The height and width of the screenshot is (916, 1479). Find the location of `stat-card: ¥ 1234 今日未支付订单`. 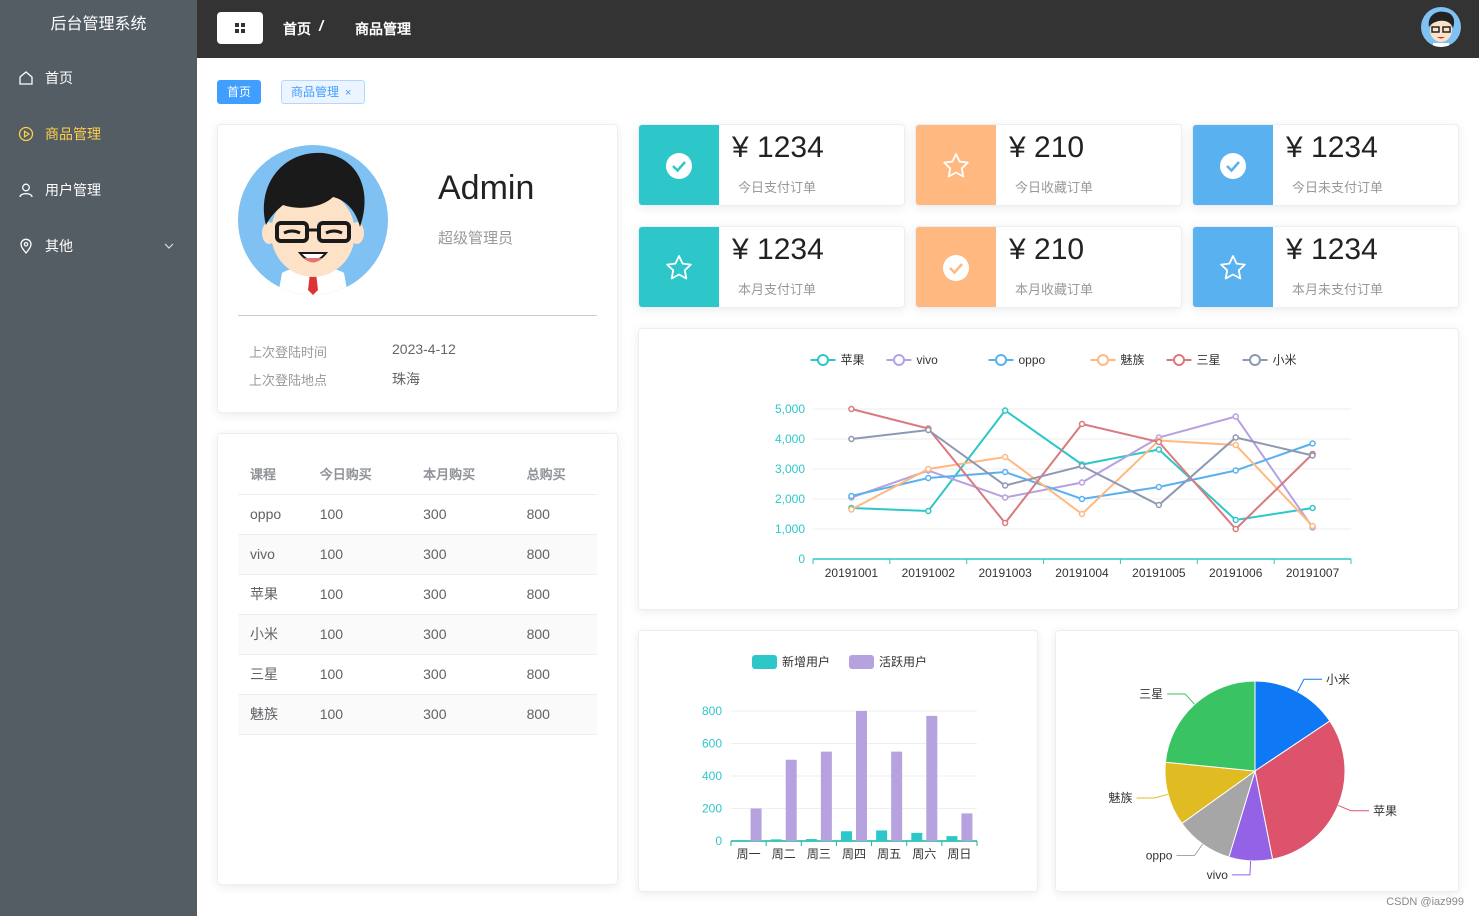

stat-card: ¥ 1234 今日未支付订单 is located at coordinates (1325, 165).